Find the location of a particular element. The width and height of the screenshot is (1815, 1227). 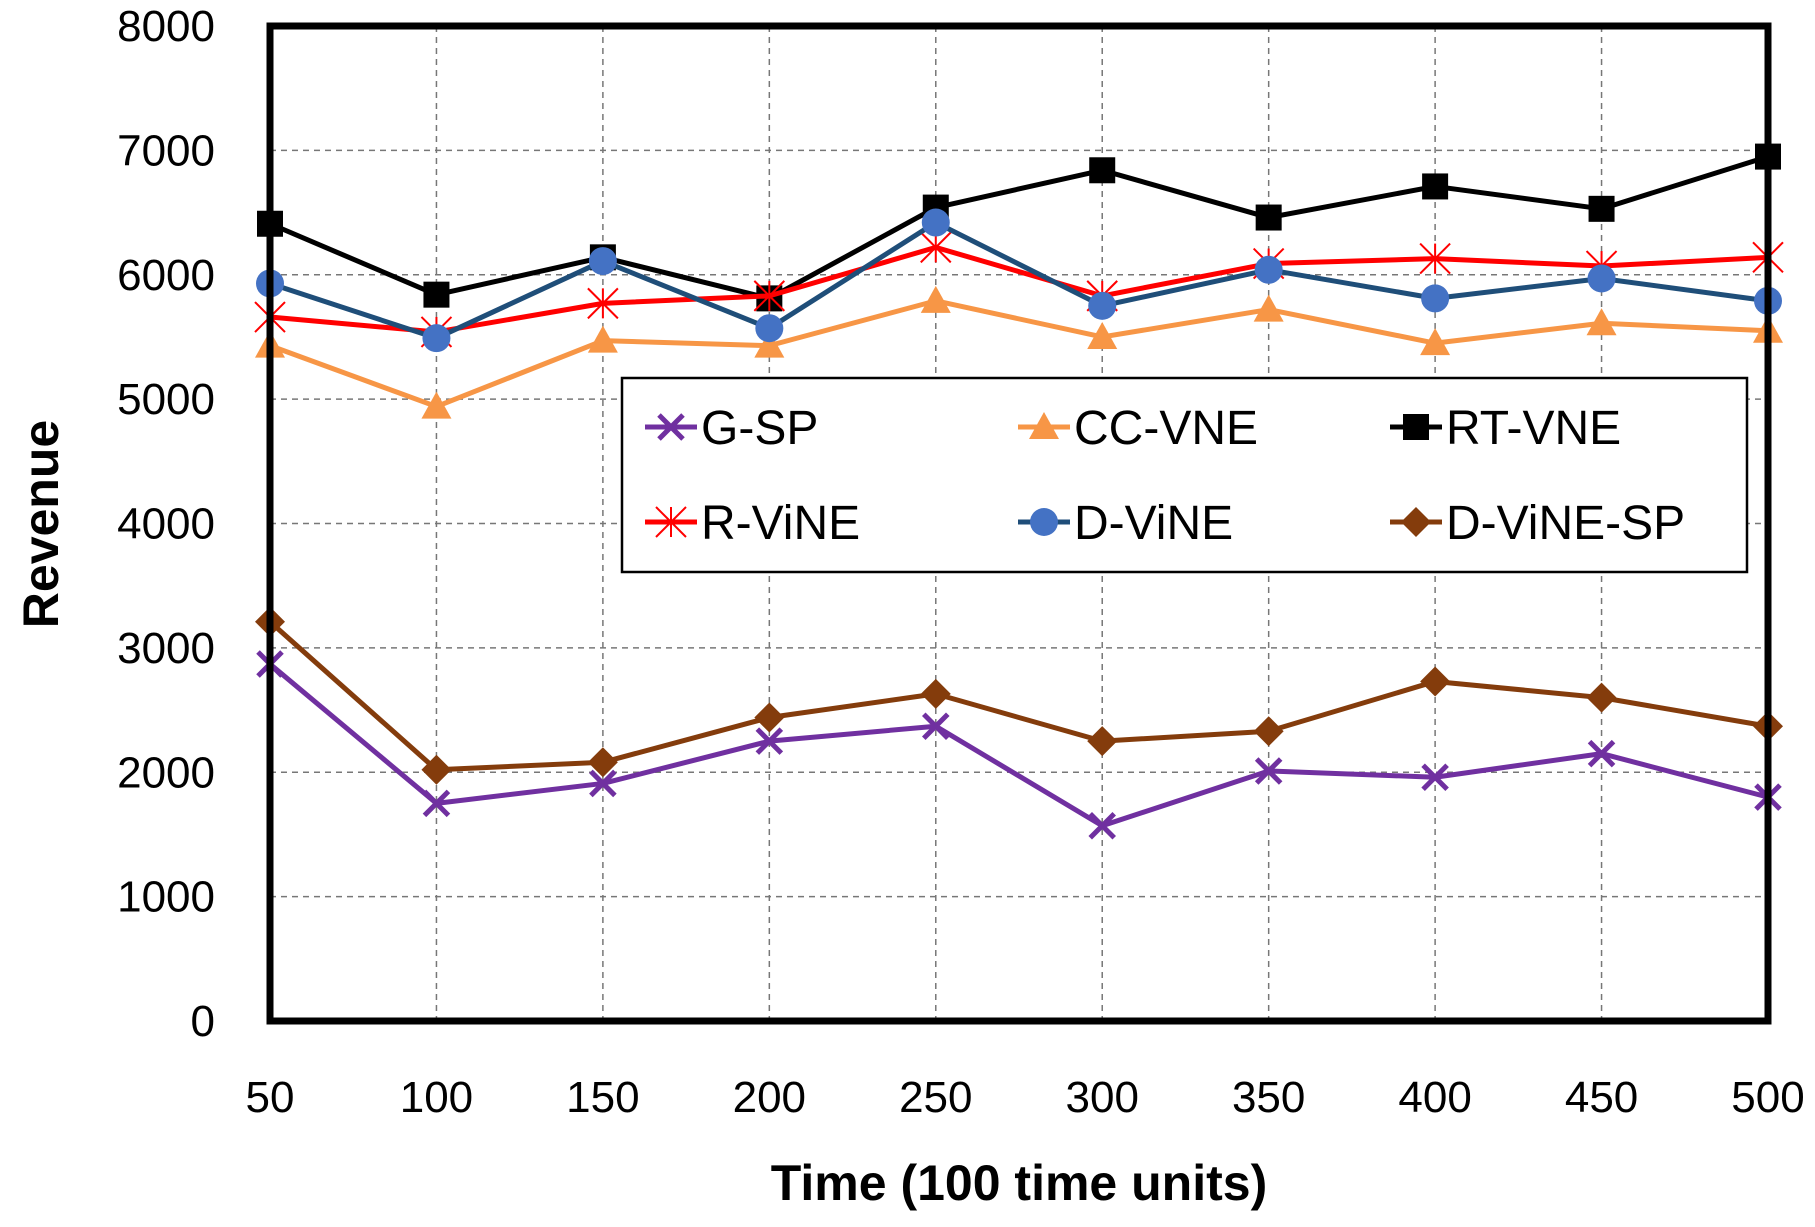

x-tick-label: 350 is located at coordinates (1268, 1097).